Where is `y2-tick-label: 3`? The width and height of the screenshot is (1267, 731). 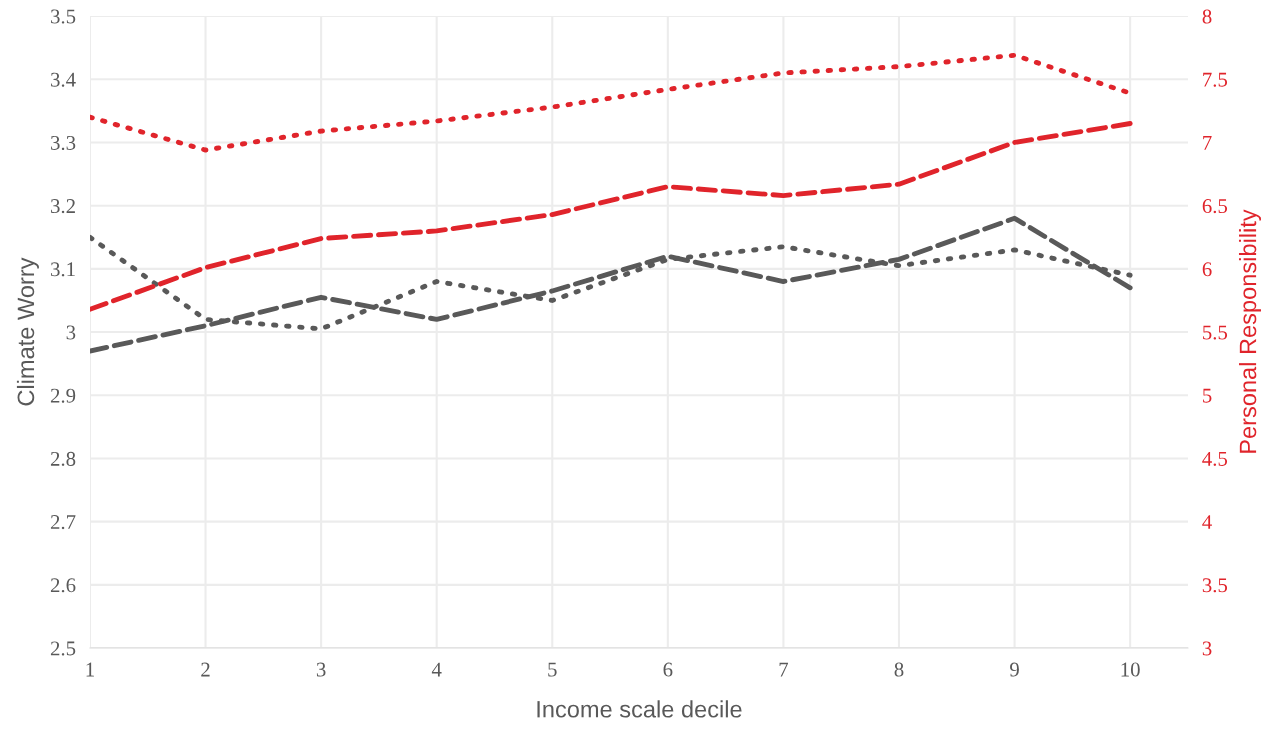 y2-tick-label: 3 is located at coordinates (1207, 648).